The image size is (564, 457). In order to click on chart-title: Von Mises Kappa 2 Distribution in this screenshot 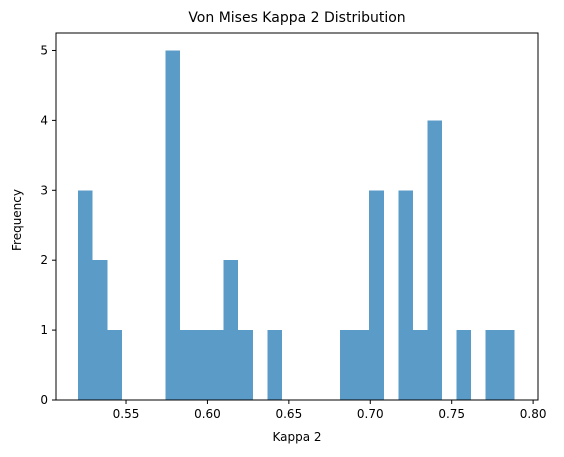, I will do `click(296, 18)`.